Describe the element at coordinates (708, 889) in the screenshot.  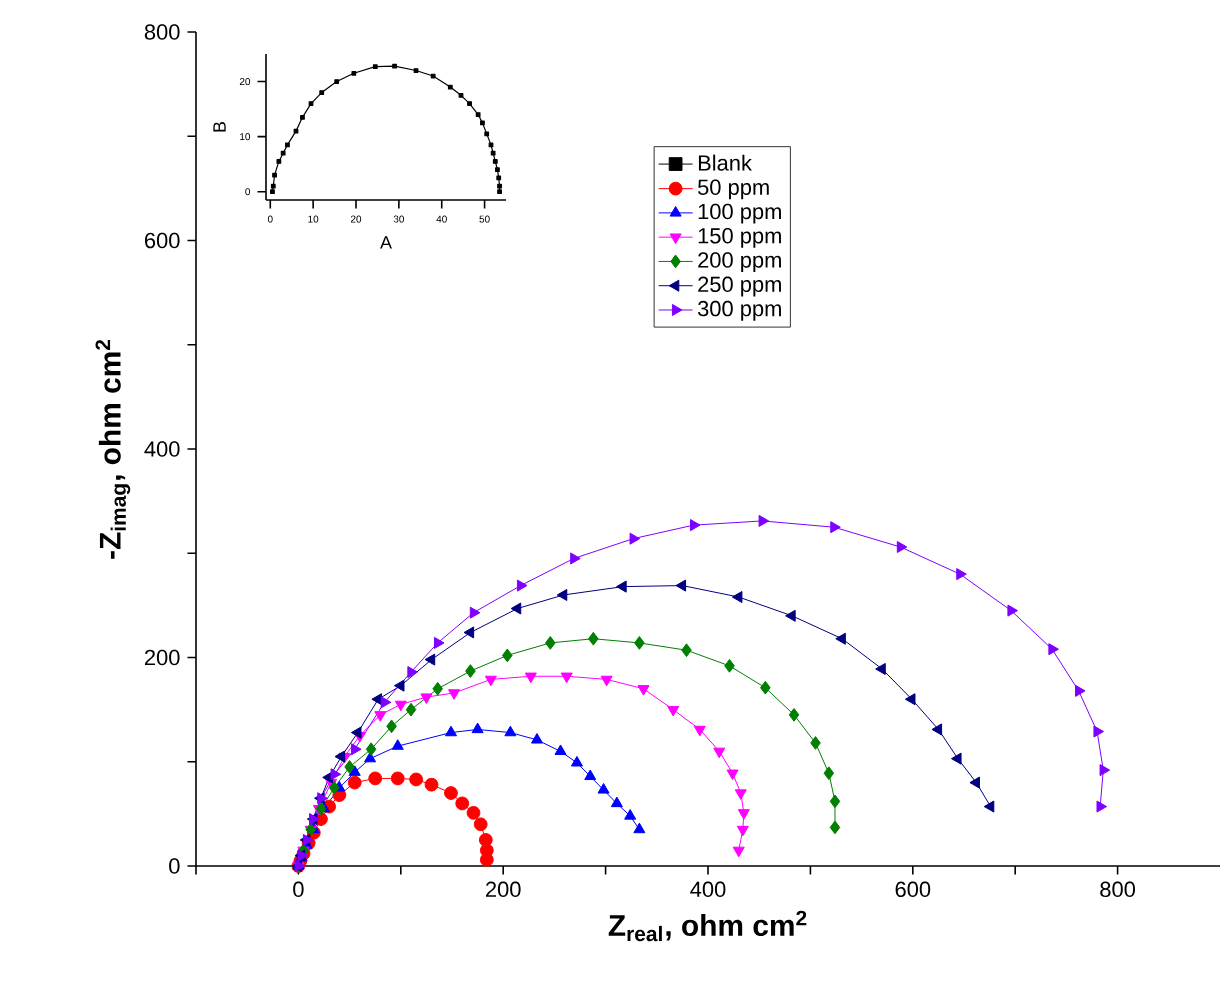
I see `x-tick-label: 400` at that location.